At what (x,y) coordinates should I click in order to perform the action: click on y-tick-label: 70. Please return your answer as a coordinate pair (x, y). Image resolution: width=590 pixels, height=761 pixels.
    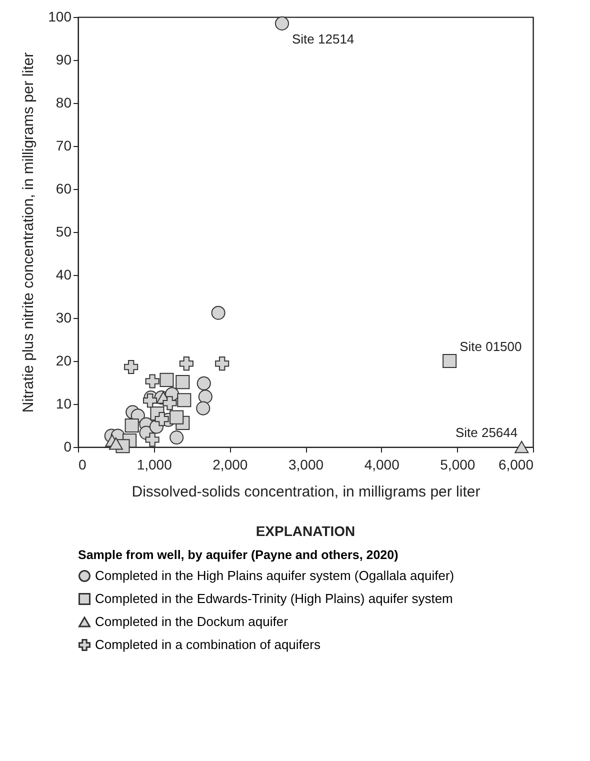
    Looking at the image, I should click on (64, 146).